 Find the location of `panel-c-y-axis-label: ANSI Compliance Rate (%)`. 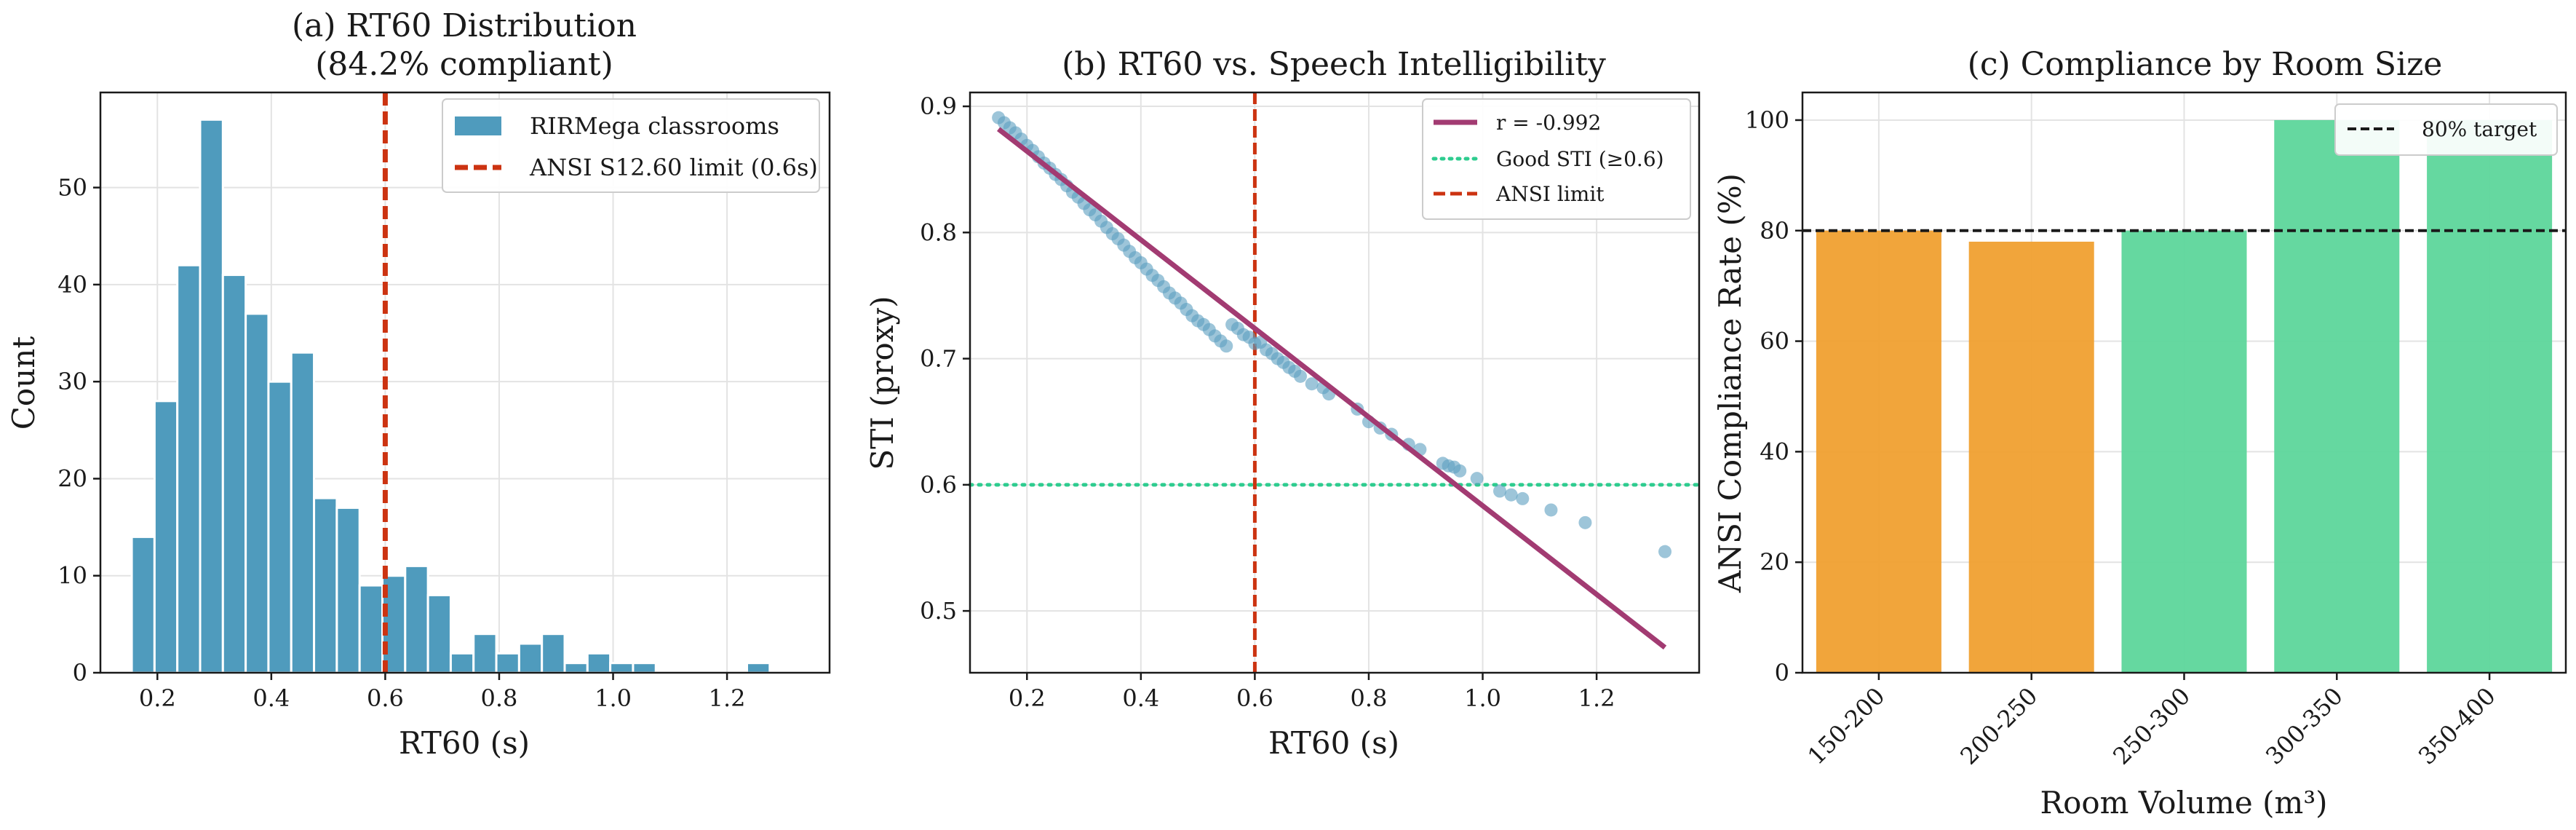

panel-c-y-axis-label: ANSI Compliance Rate (%) is located at coordinates (1730, 383).